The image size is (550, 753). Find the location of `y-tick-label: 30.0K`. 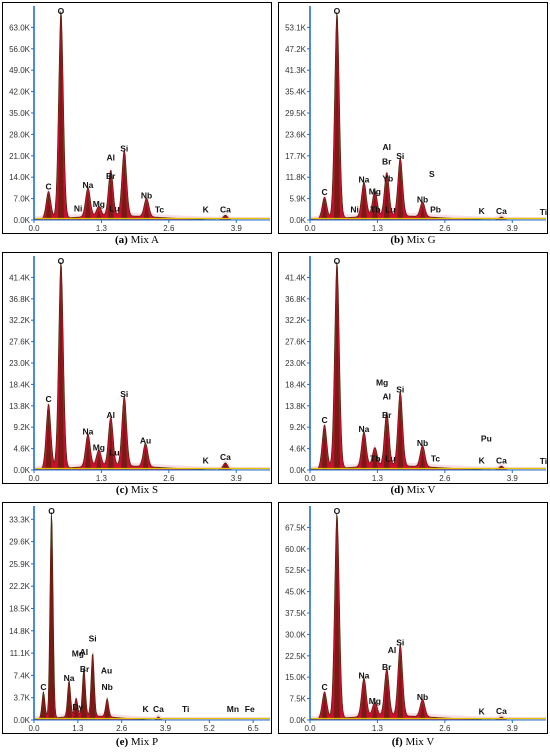

y-tick-label: 30.0K is located at coordinates (296, 634).